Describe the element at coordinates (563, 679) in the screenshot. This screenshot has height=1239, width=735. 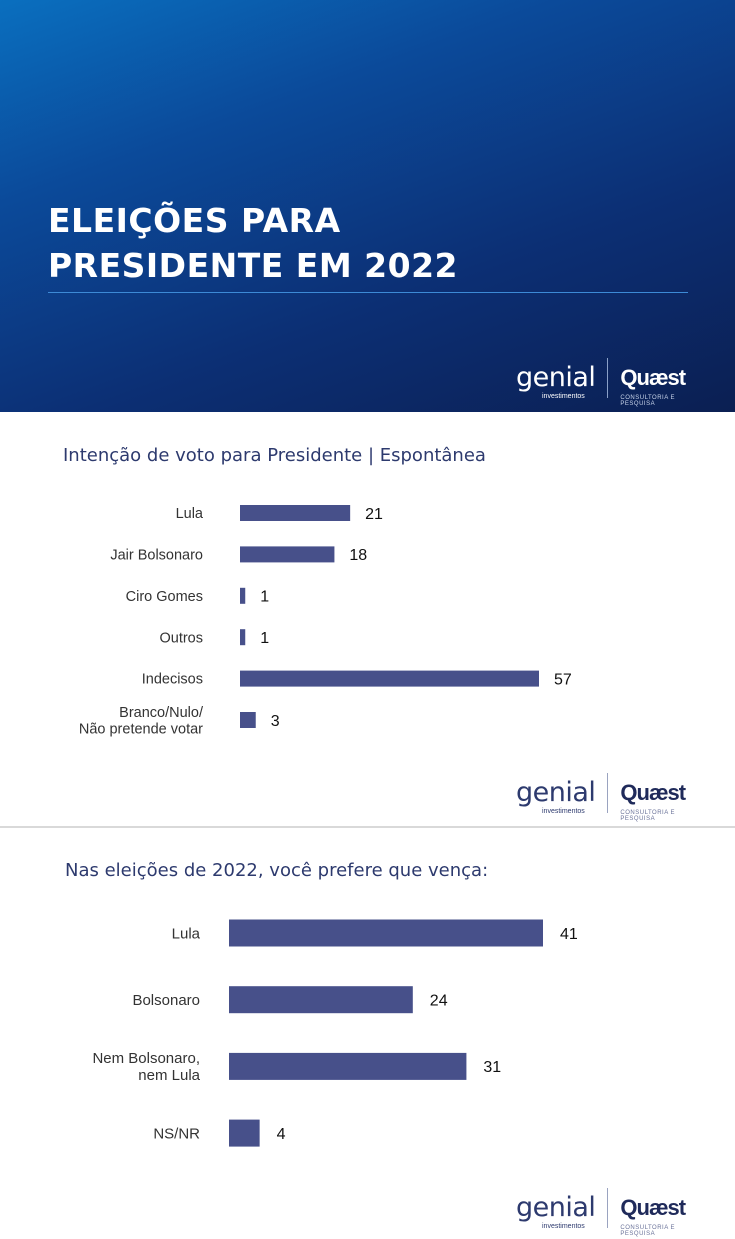
I see `data-label: 57` at that location.